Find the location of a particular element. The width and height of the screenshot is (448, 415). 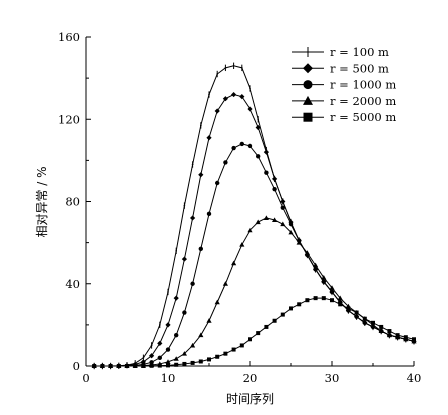

x-tick-label: 20 is located at coordinates (250, 378).